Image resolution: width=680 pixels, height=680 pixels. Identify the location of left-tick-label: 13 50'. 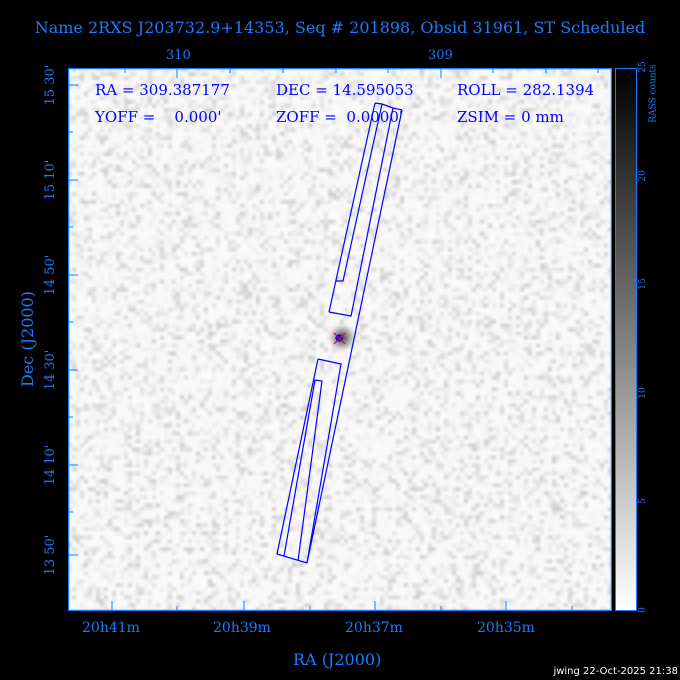
(50, 555).